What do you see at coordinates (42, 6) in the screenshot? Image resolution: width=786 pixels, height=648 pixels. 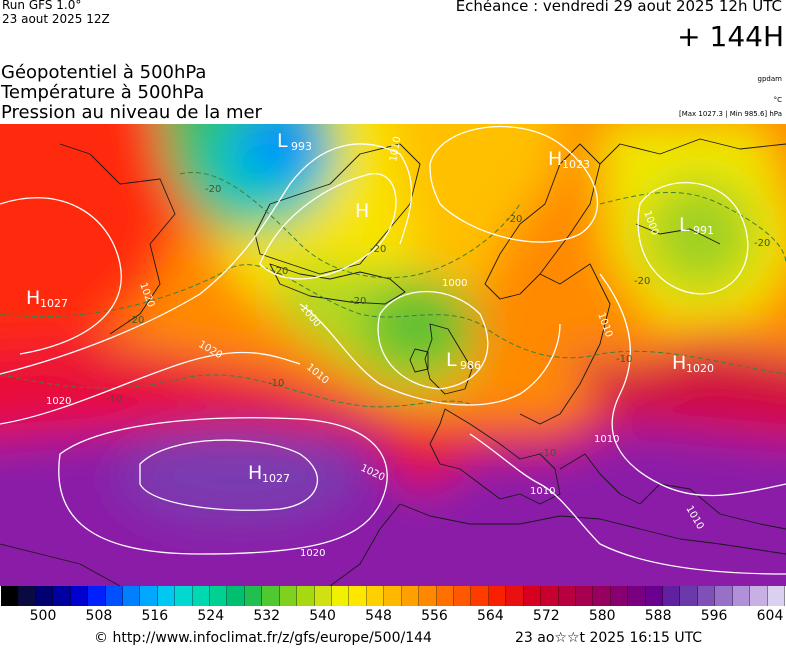 I see `run-label: Run GFS 1.0°` at bounding box center [42, 6].